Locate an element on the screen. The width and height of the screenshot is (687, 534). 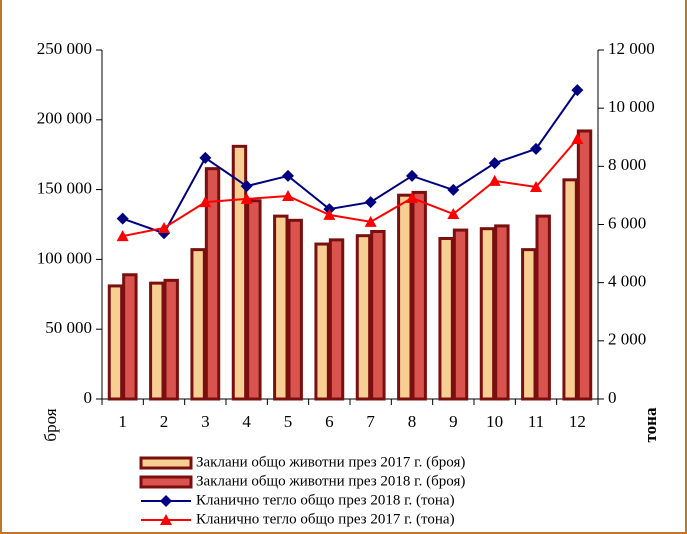
x-tick-label: 2 is located at coordinates (164, 421).